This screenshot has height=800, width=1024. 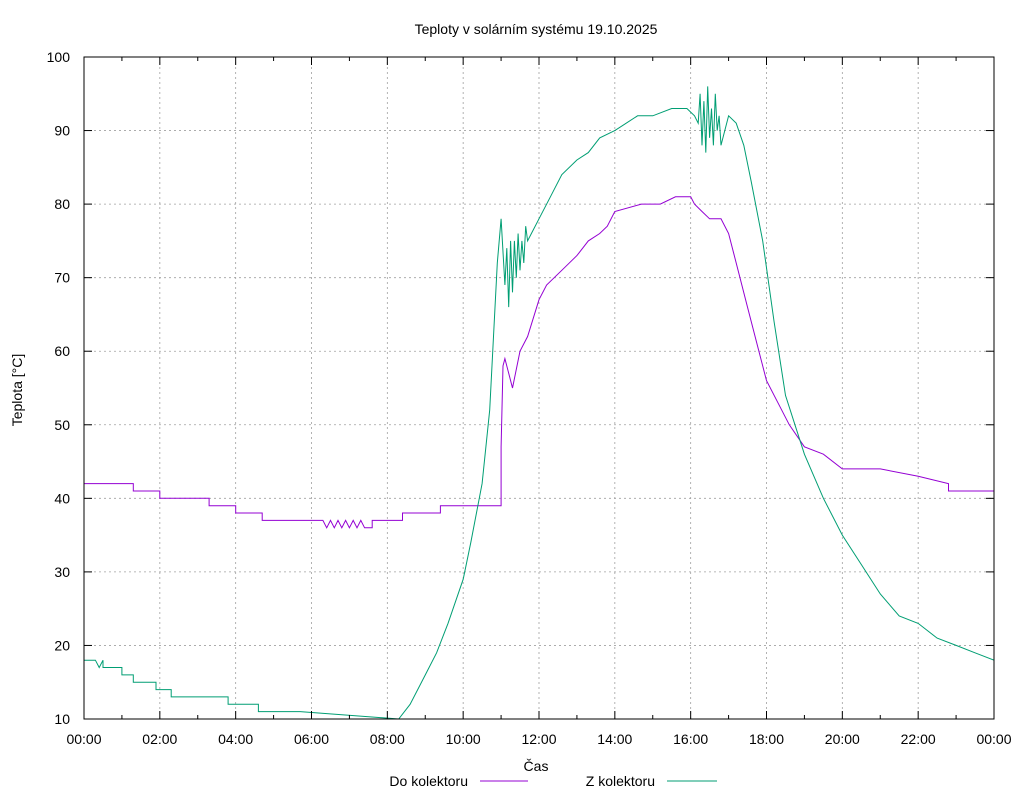 What do you see at coordinates (62, 278) in the screenshot?
I see `y-tick-label: 70` at bounding box center [62, 278].